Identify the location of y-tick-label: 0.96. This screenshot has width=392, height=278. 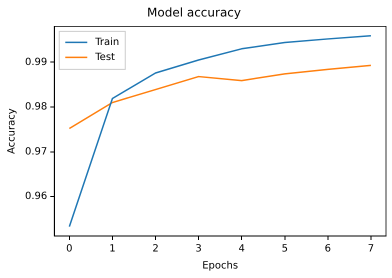
(36, 196).